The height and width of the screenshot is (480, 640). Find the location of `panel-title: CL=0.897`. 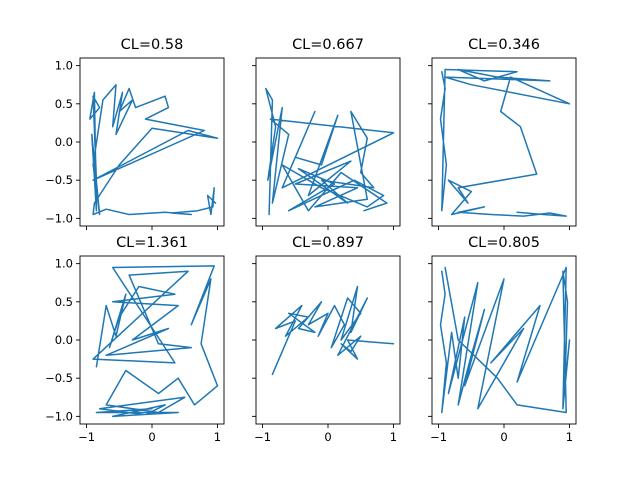

panel-title: CL=0.897 is located at coordinates (328, 243).